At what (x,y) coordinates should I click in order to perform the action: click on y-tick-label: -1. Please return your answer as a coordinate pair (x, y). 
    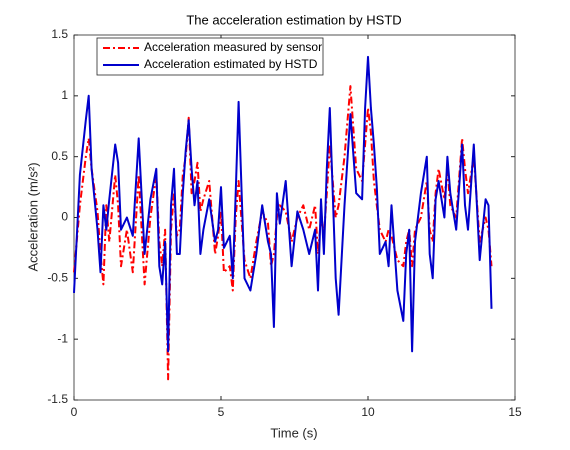
    Looking at the image, I should click on (62, 338).